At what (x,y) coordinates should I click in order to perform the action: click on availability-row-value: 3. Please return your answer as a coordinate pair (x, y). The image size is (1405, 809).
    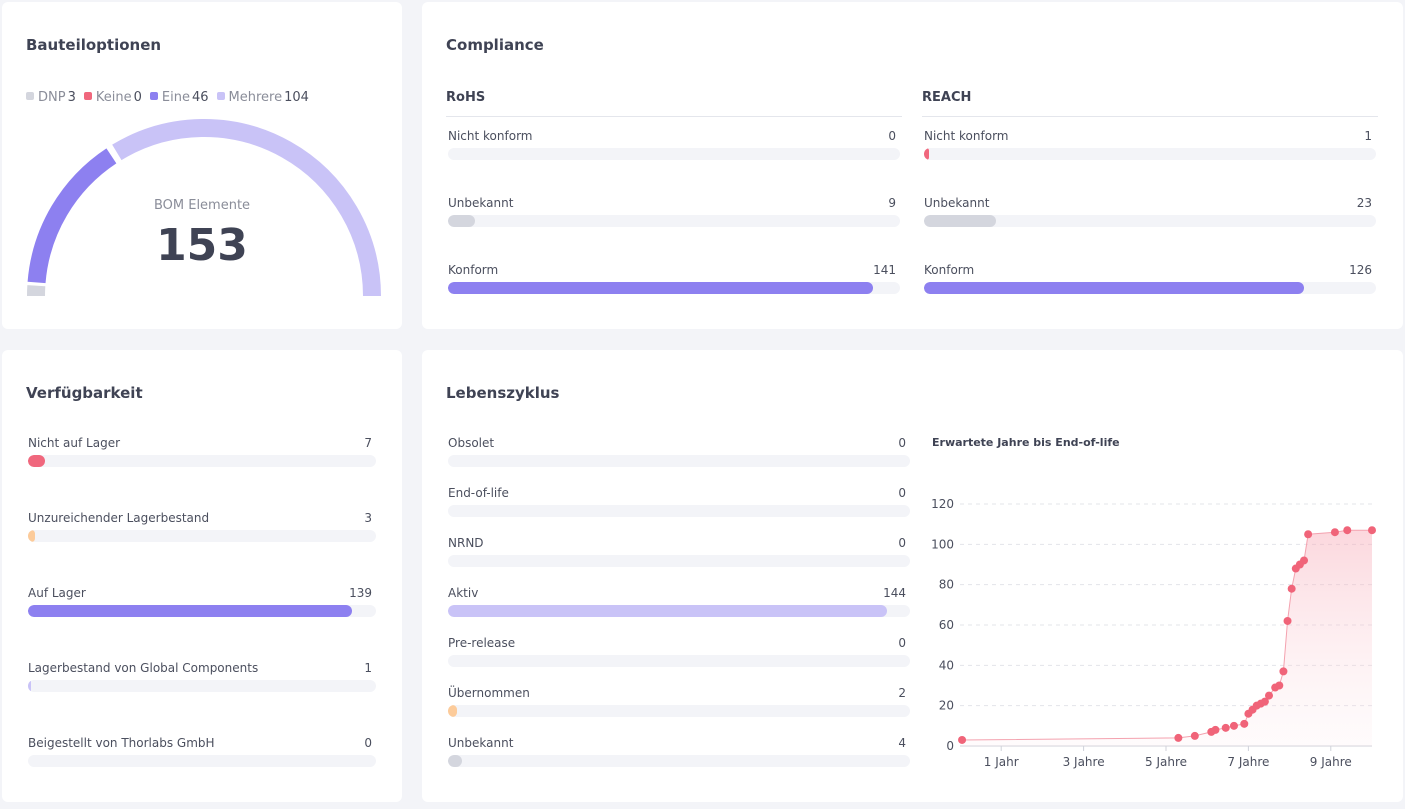
    Looking at the image, I should click on (368, 518).